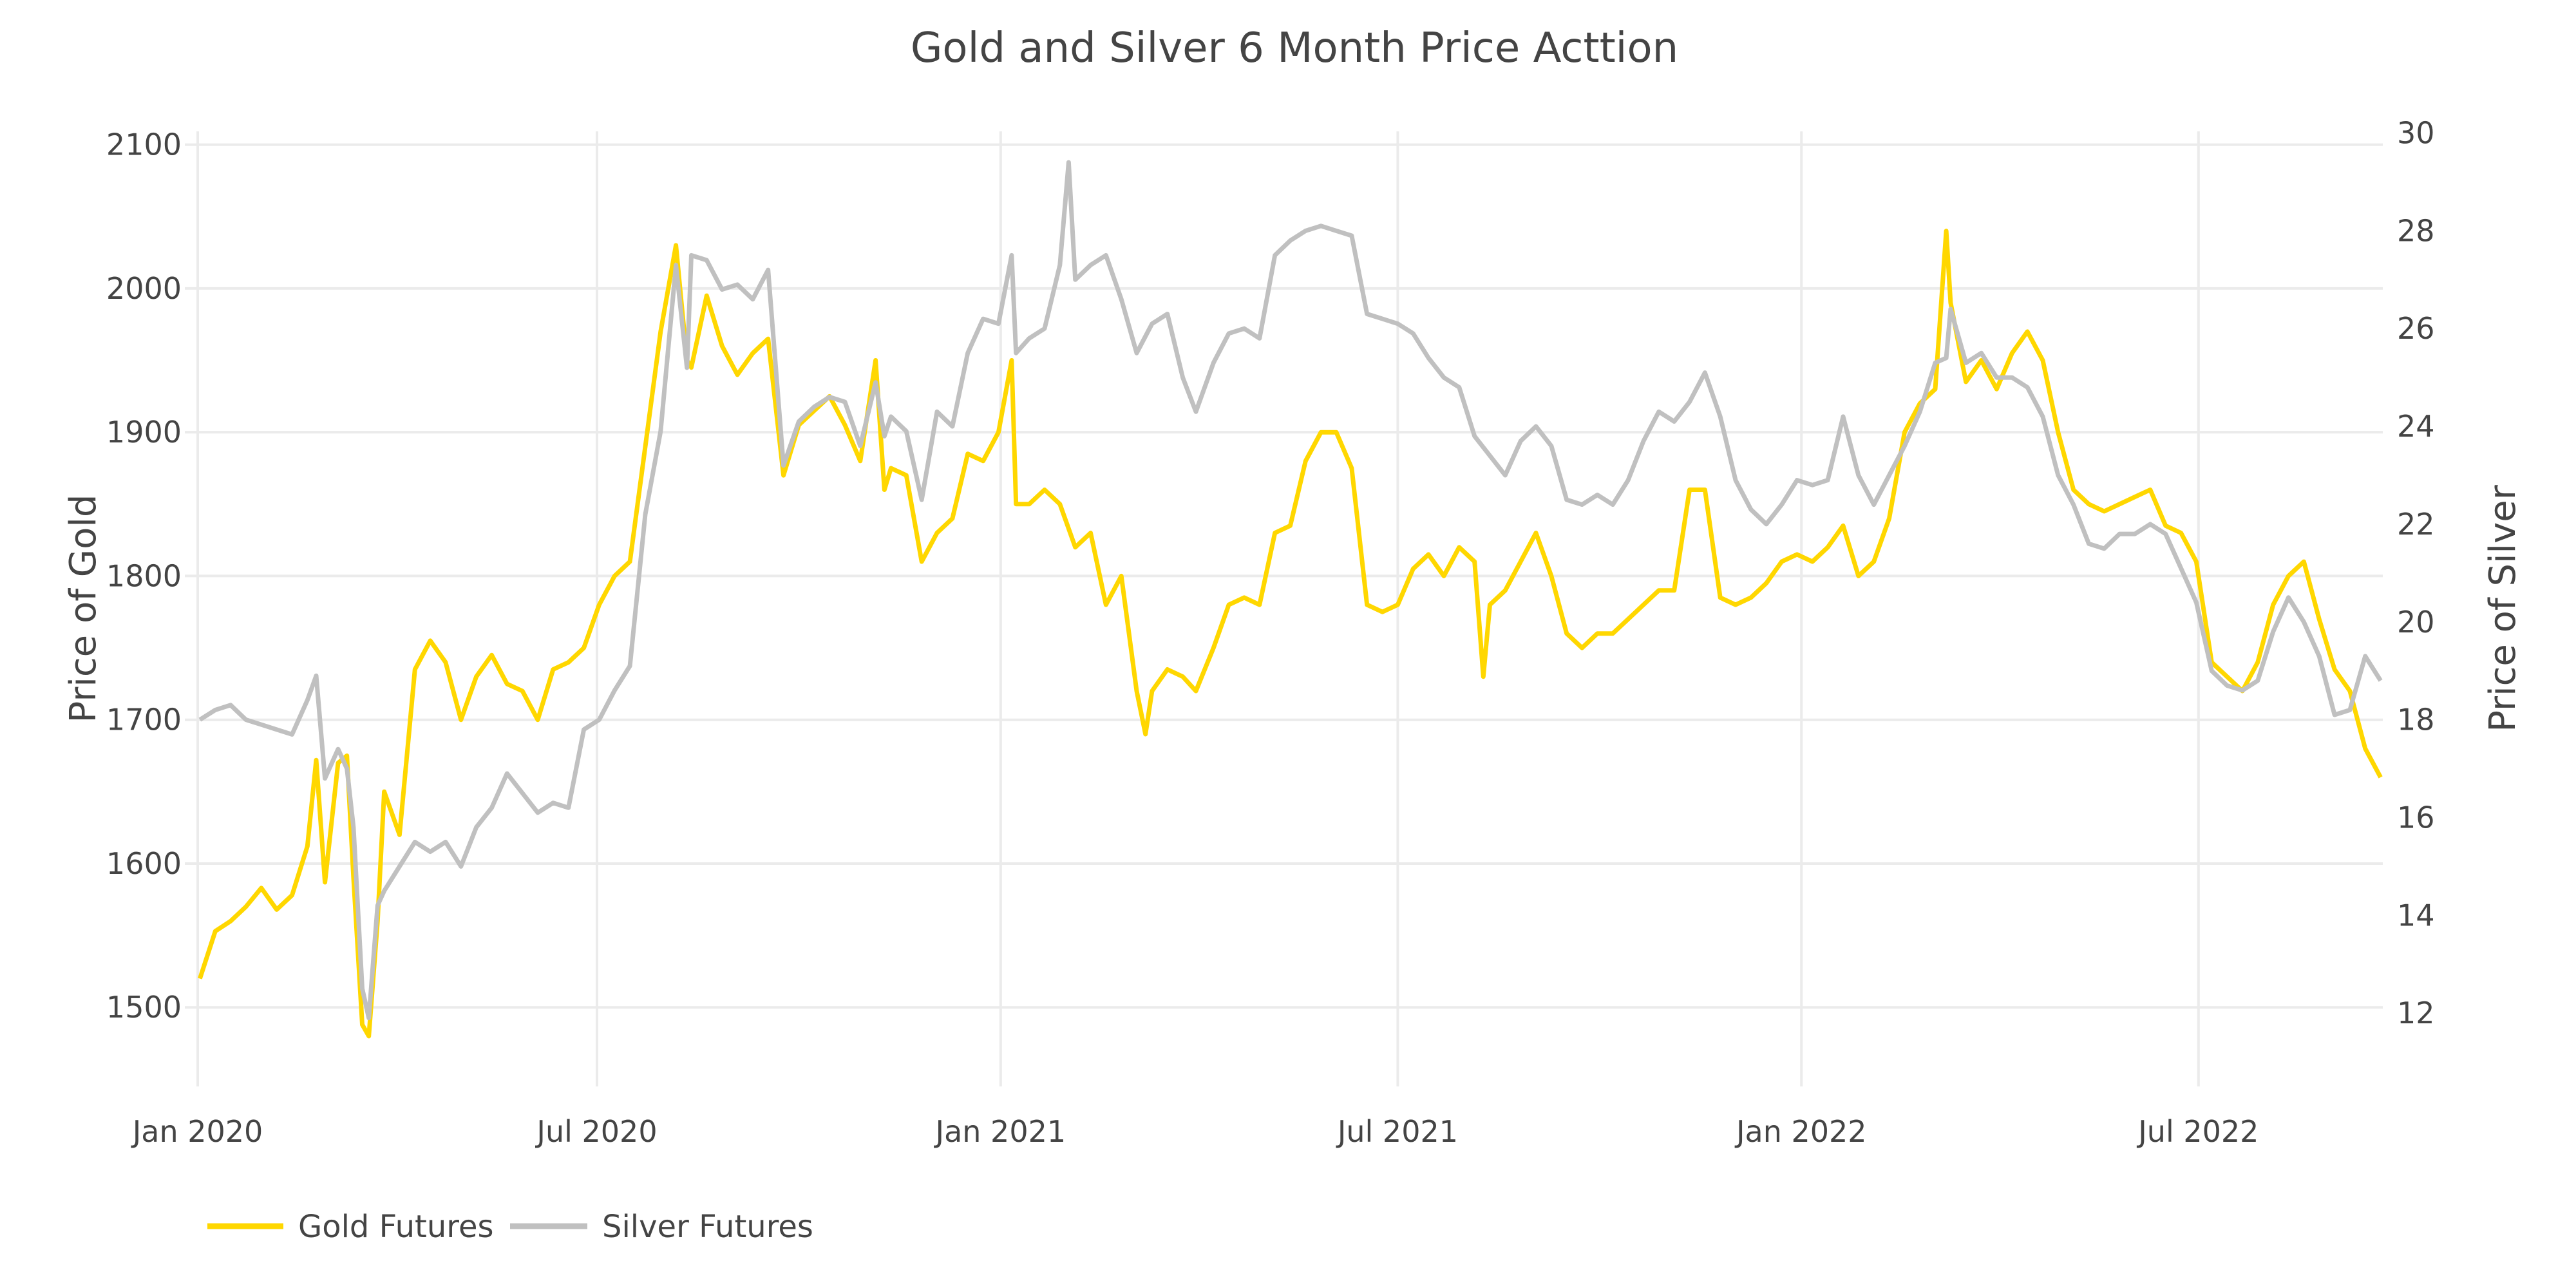 The width and height of the screenshot is (2576, 1288). I want to click on x-tick-label: Jul 2022, so click(2198, 1131).